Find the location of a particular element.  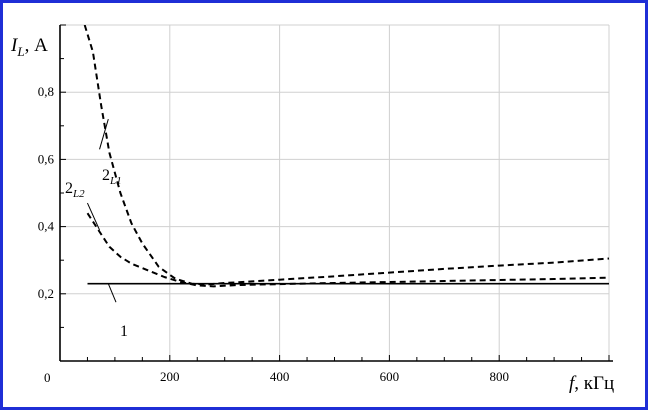

x-axis-var: f is located at coordinates (573, 383).